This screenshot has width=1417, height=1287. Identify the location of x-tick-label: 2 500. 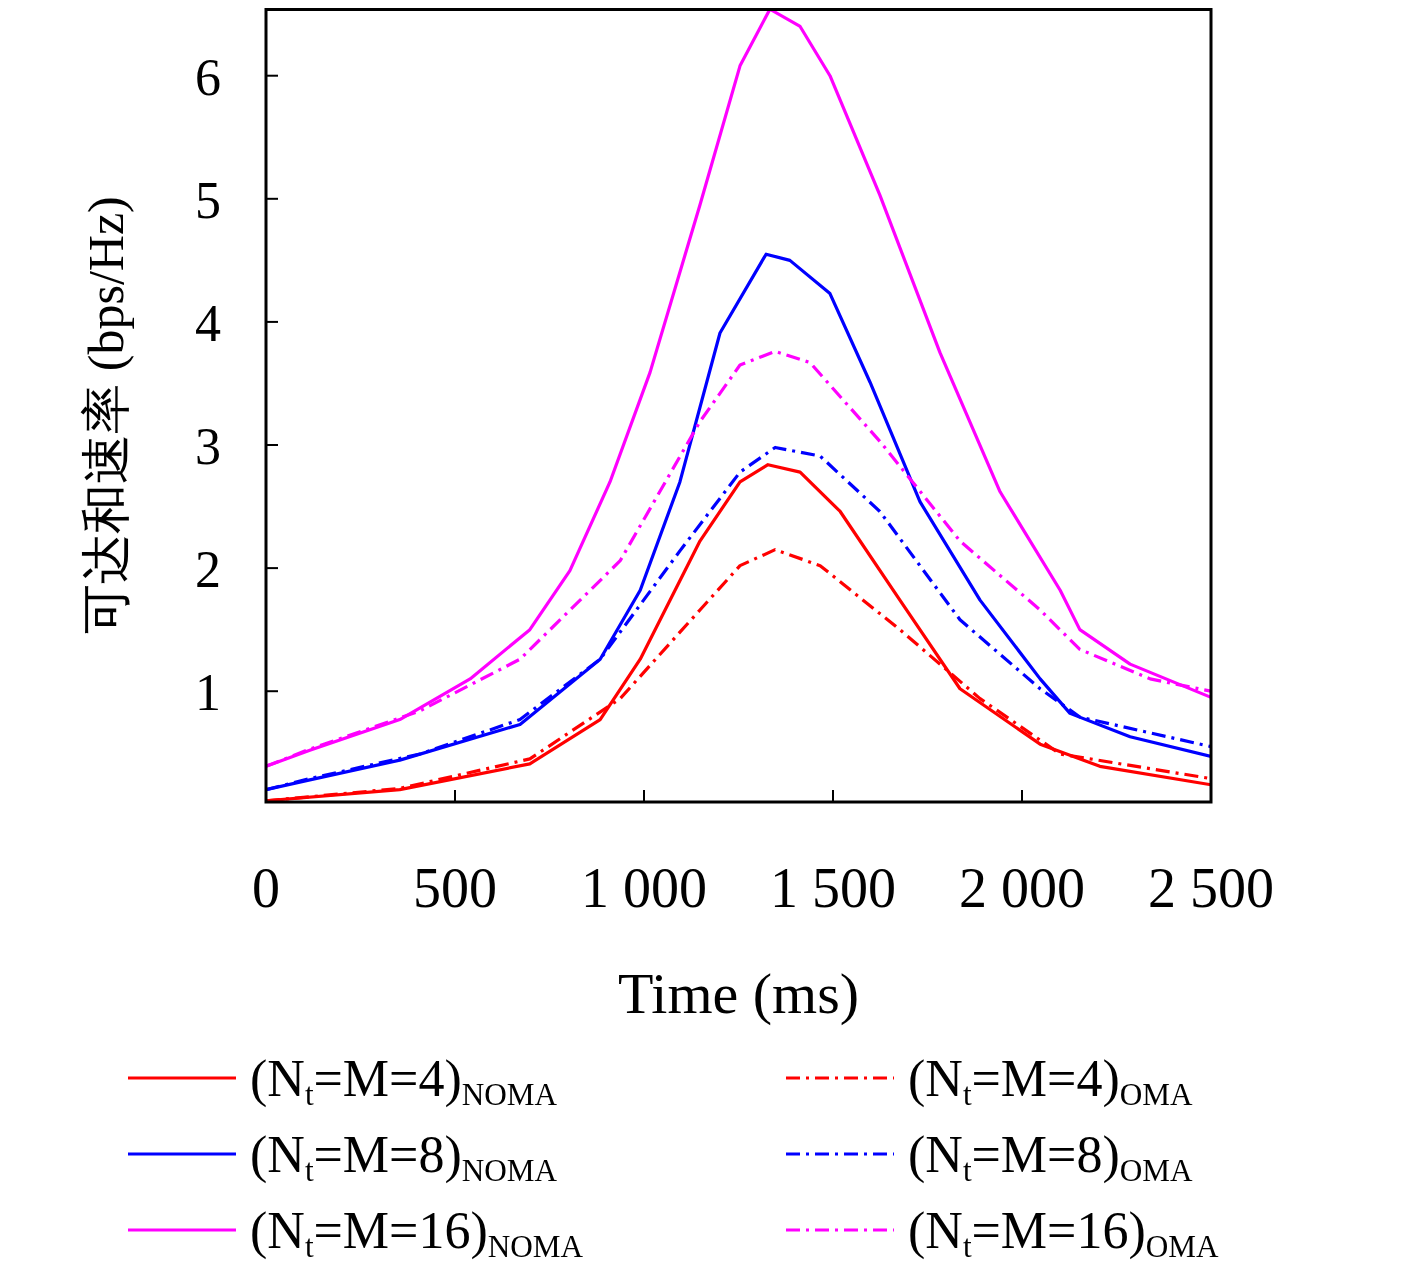
(1211, 888).